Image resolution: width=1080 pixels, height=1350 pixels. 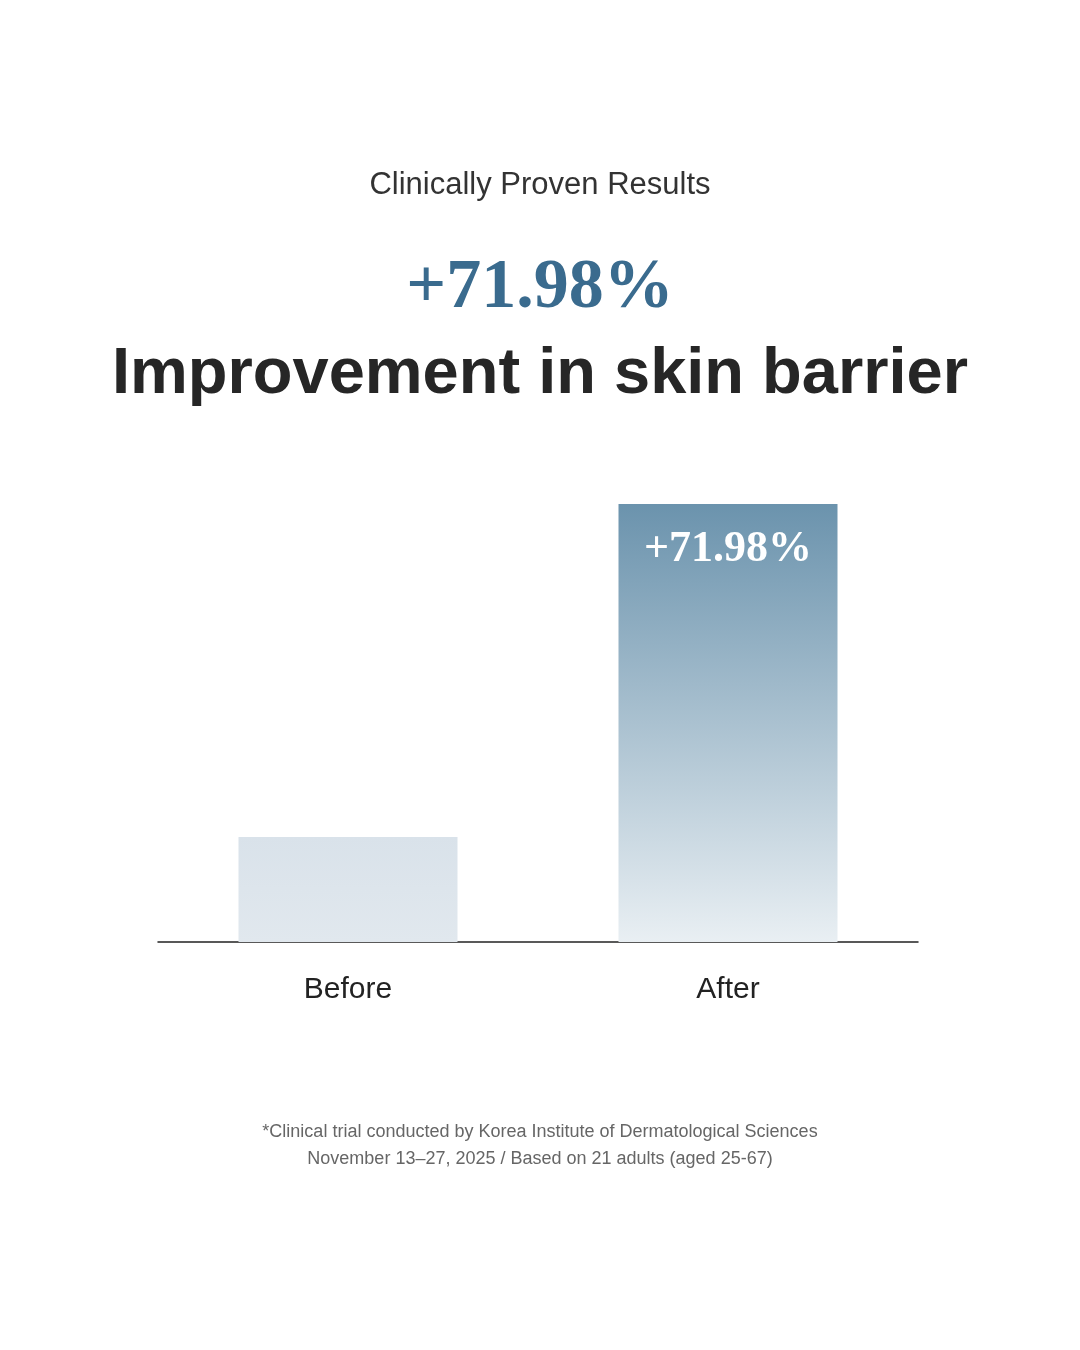 I want to click on x-tick-label: After, so click(x=728, y=987).